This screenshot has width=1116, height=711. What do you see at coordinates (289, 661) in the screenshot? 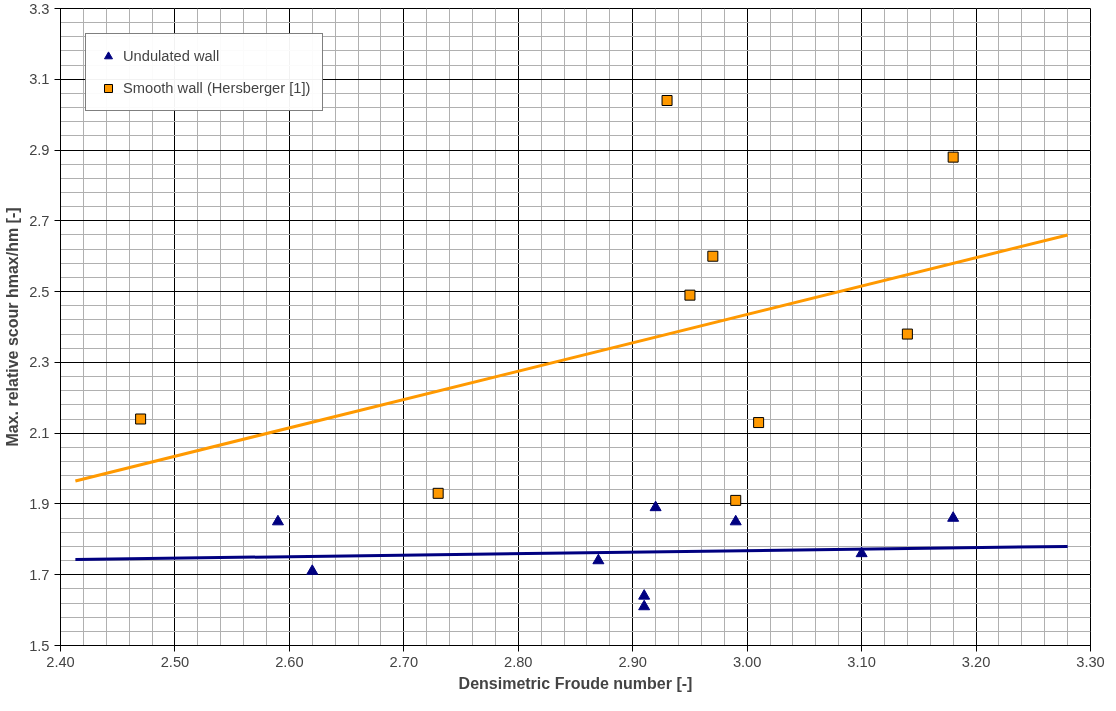
I see `x-tick-label: 2.60` at bounding box center [289, 661].